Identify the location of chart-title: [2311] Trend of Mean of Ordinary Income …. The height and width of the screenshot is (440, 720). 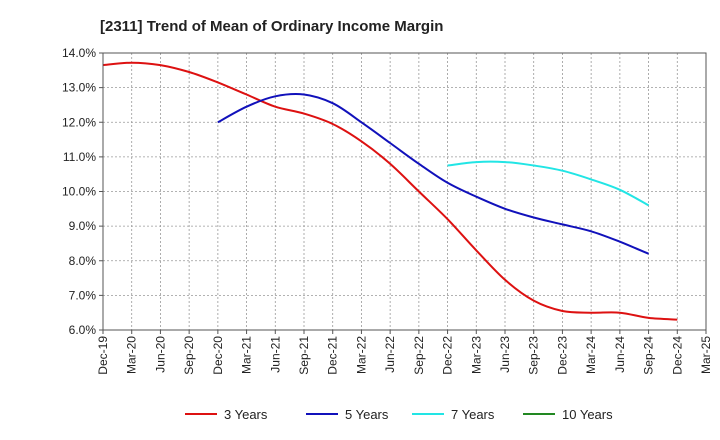
(271, 26).